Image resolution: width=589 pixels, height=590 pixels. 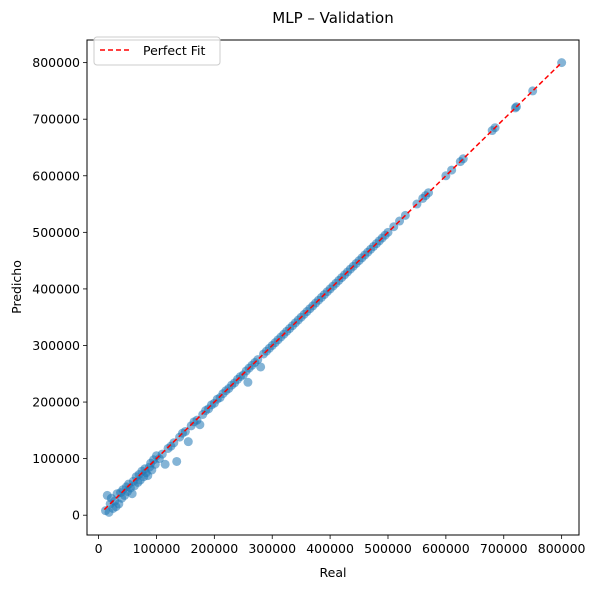 What do you see at coordinates (56, 119) in the screenshot?
I see `y-tick-label: 700000` at bounding box center [56, 119].